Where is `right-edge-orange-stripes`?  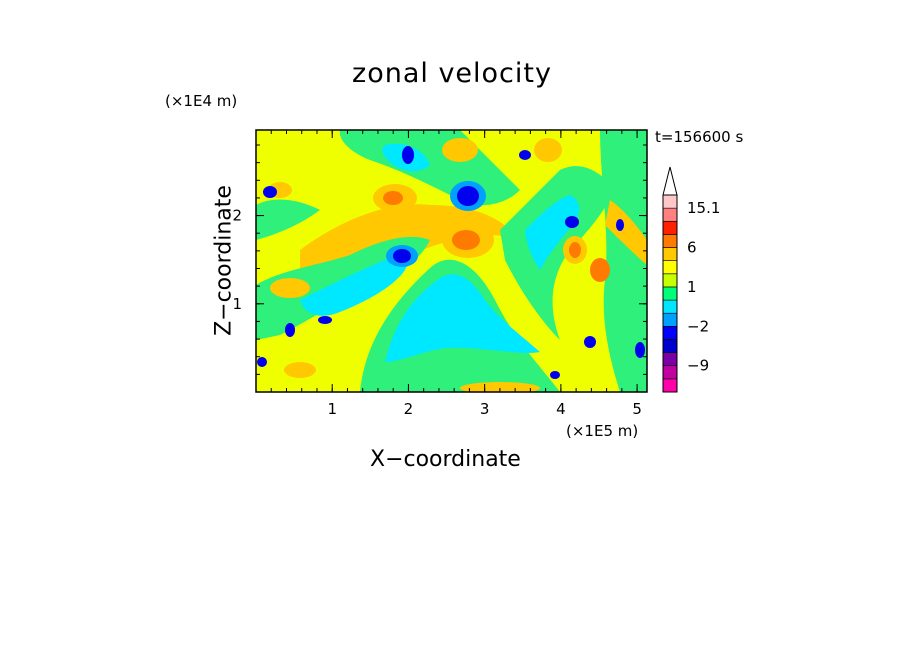
right-edge-orange-stripes is located at coordinates (626, 232).